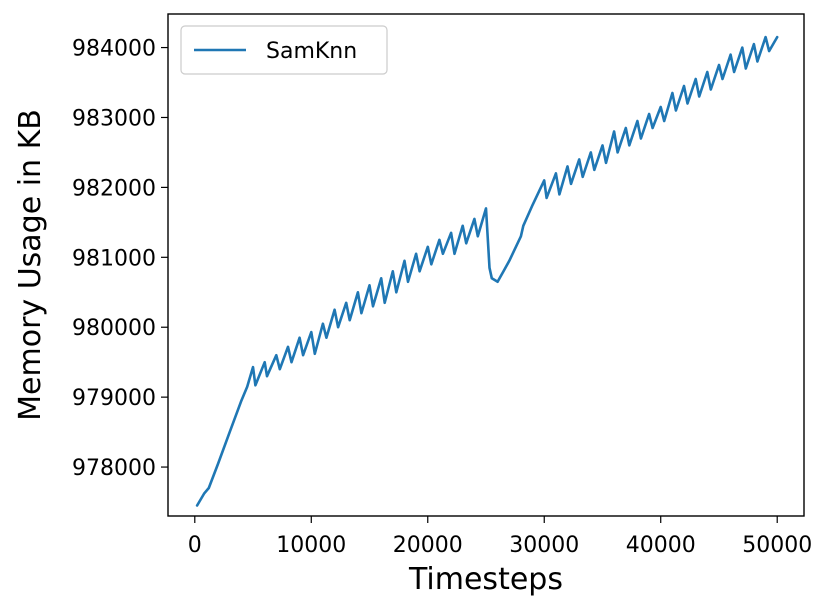 The height and width of the screenshot is (611, 830). I want to click on y-tick-label: 980000, so click(114, 328).